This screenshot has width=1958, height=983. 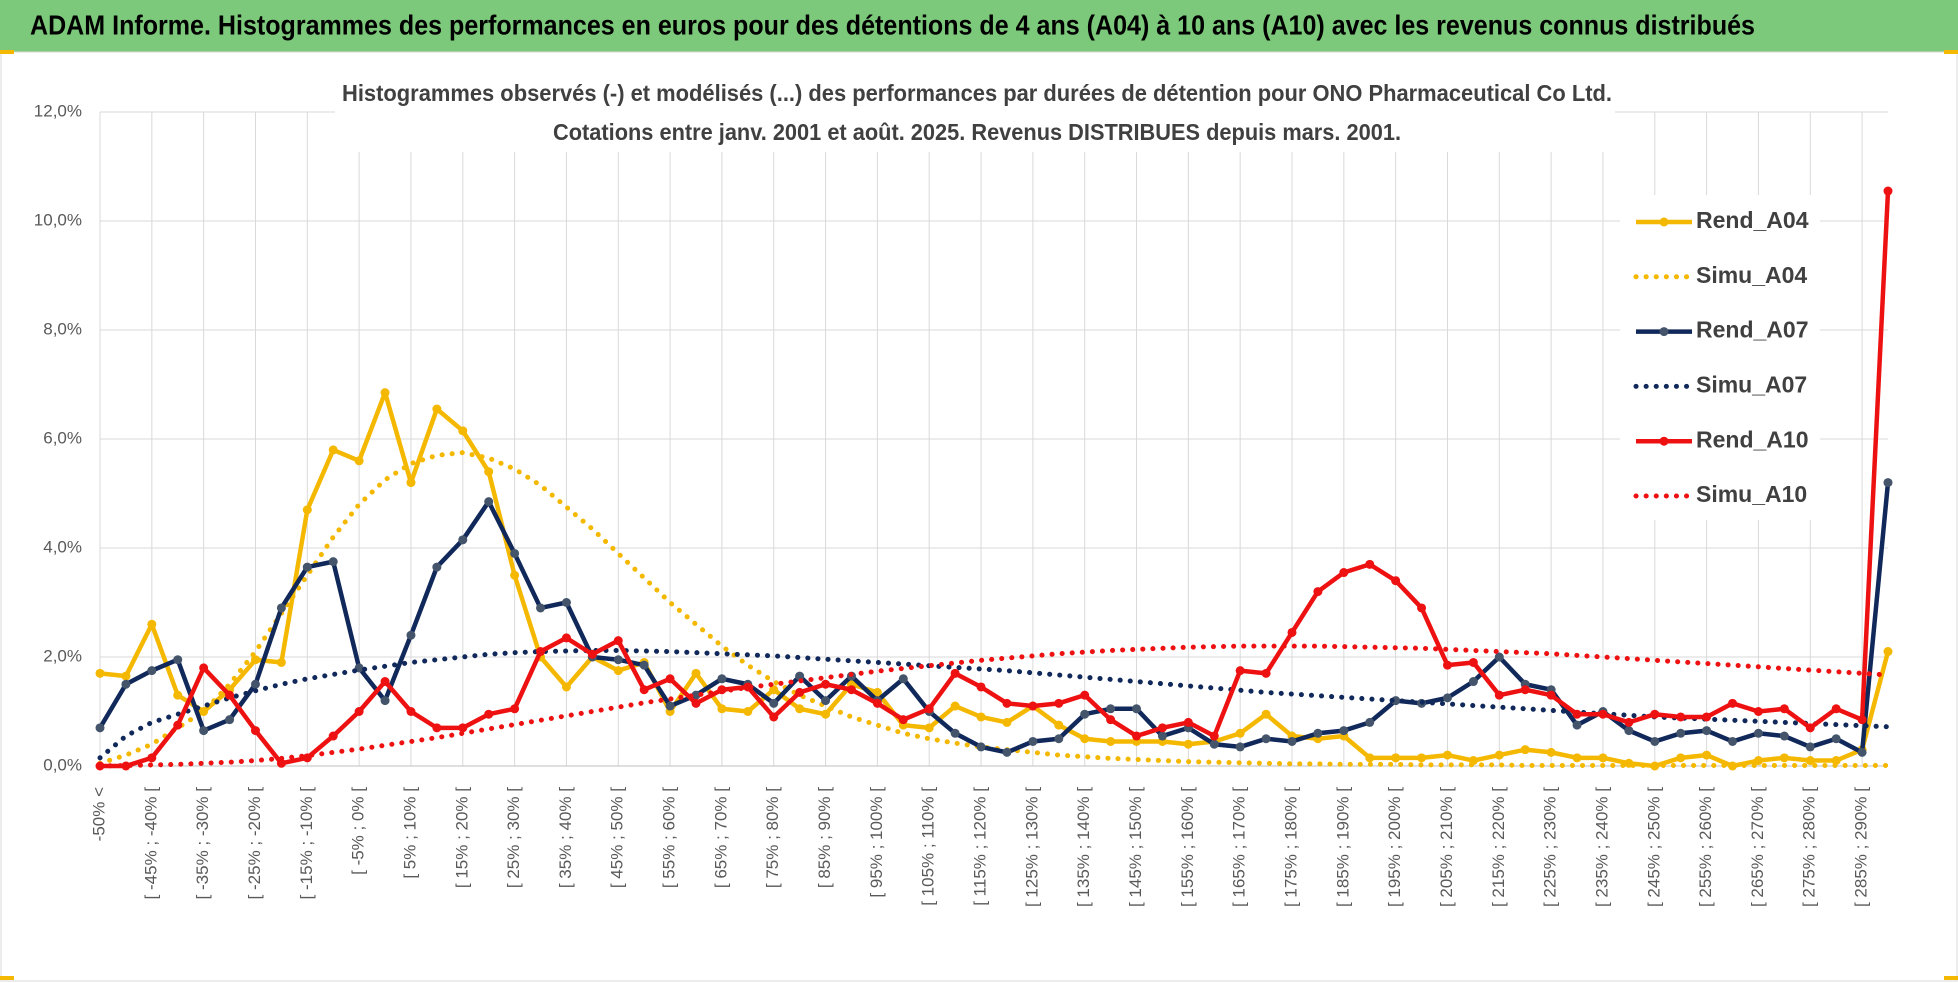 What do you see at coordinates (1653, 847) in the screenshot?
I see `x-tick-label: [ 245% ; 250% [` at bounding box center [1653, 847].